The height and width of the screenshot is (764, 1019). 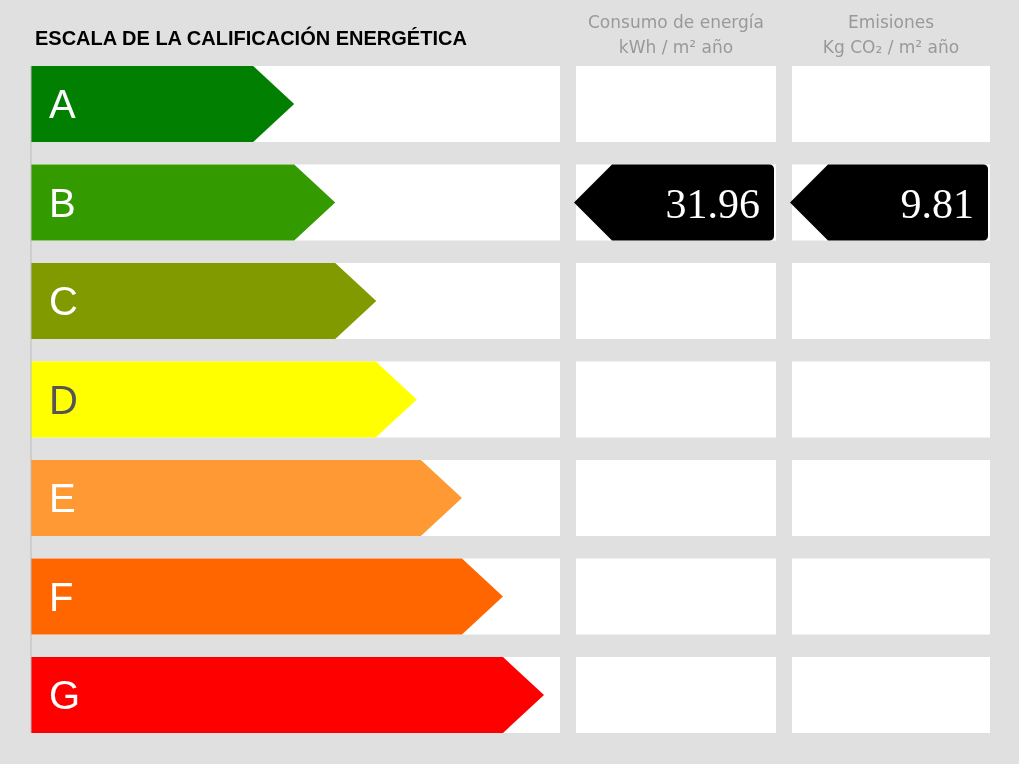 I want to click on text: Consumo de energía kWh / m² año, so click(x=676, y=34).